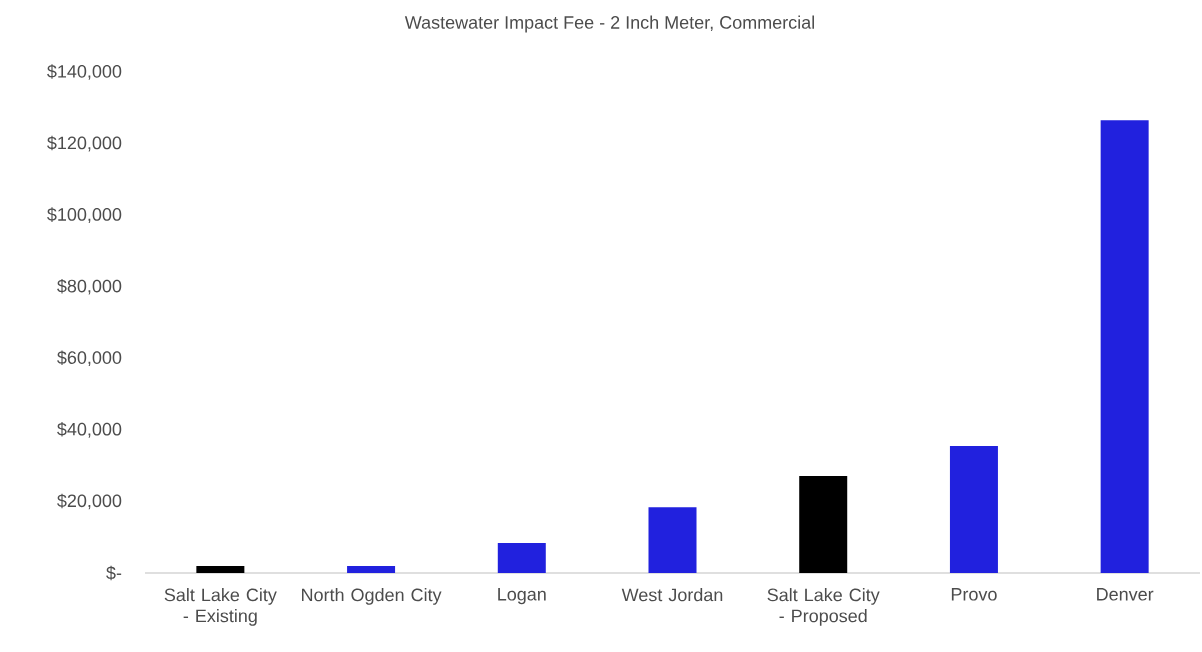  Describe the element at coordinates (84, 72) in the screenshot. I see `y-tick-label: $140,000` at that location.